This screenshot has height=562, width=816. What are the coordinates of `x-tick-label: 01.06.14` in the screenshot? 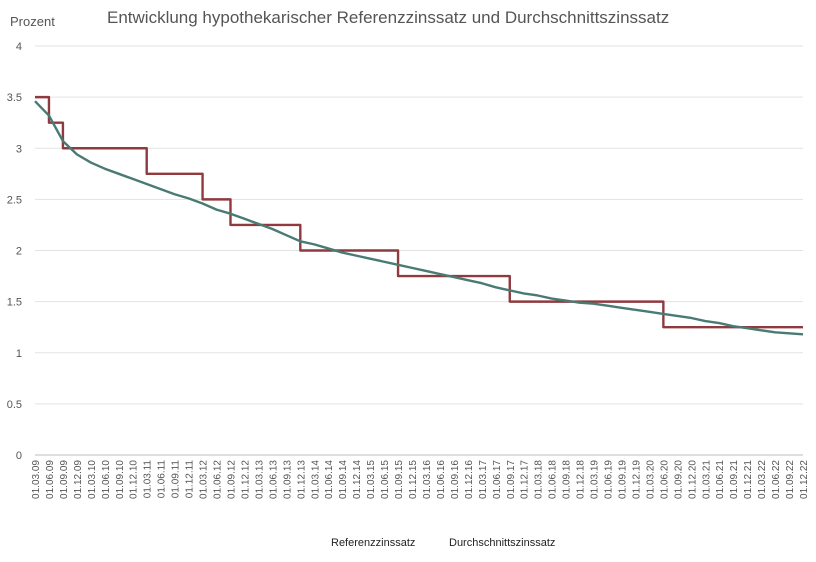 It's located at (329, 479).